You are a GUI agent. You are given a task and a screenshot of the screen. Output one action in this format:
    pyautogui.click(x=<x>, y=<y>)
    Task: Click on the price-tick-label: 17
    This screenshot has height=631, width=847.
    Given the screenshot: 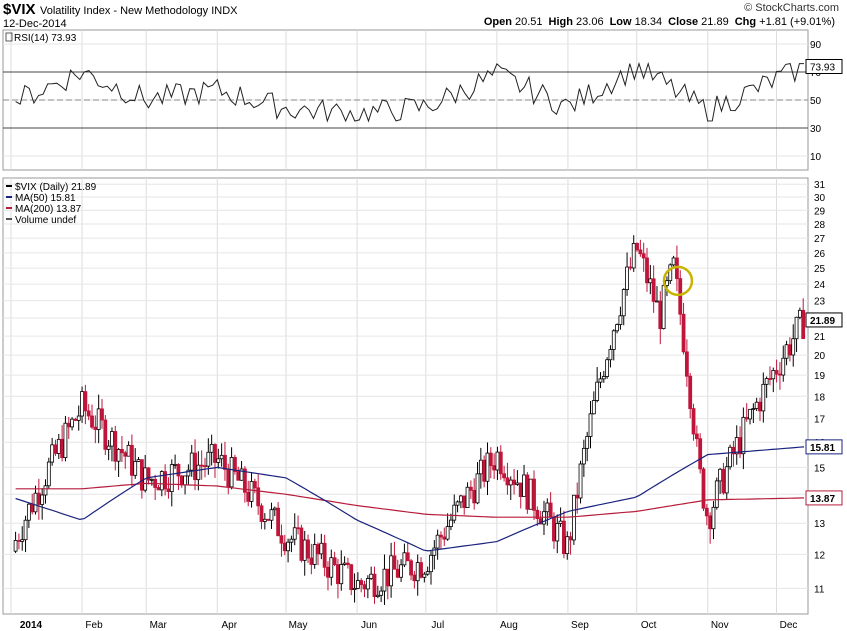 What is the action you would take?
    pyautogui.click(x=820, y=420)
    